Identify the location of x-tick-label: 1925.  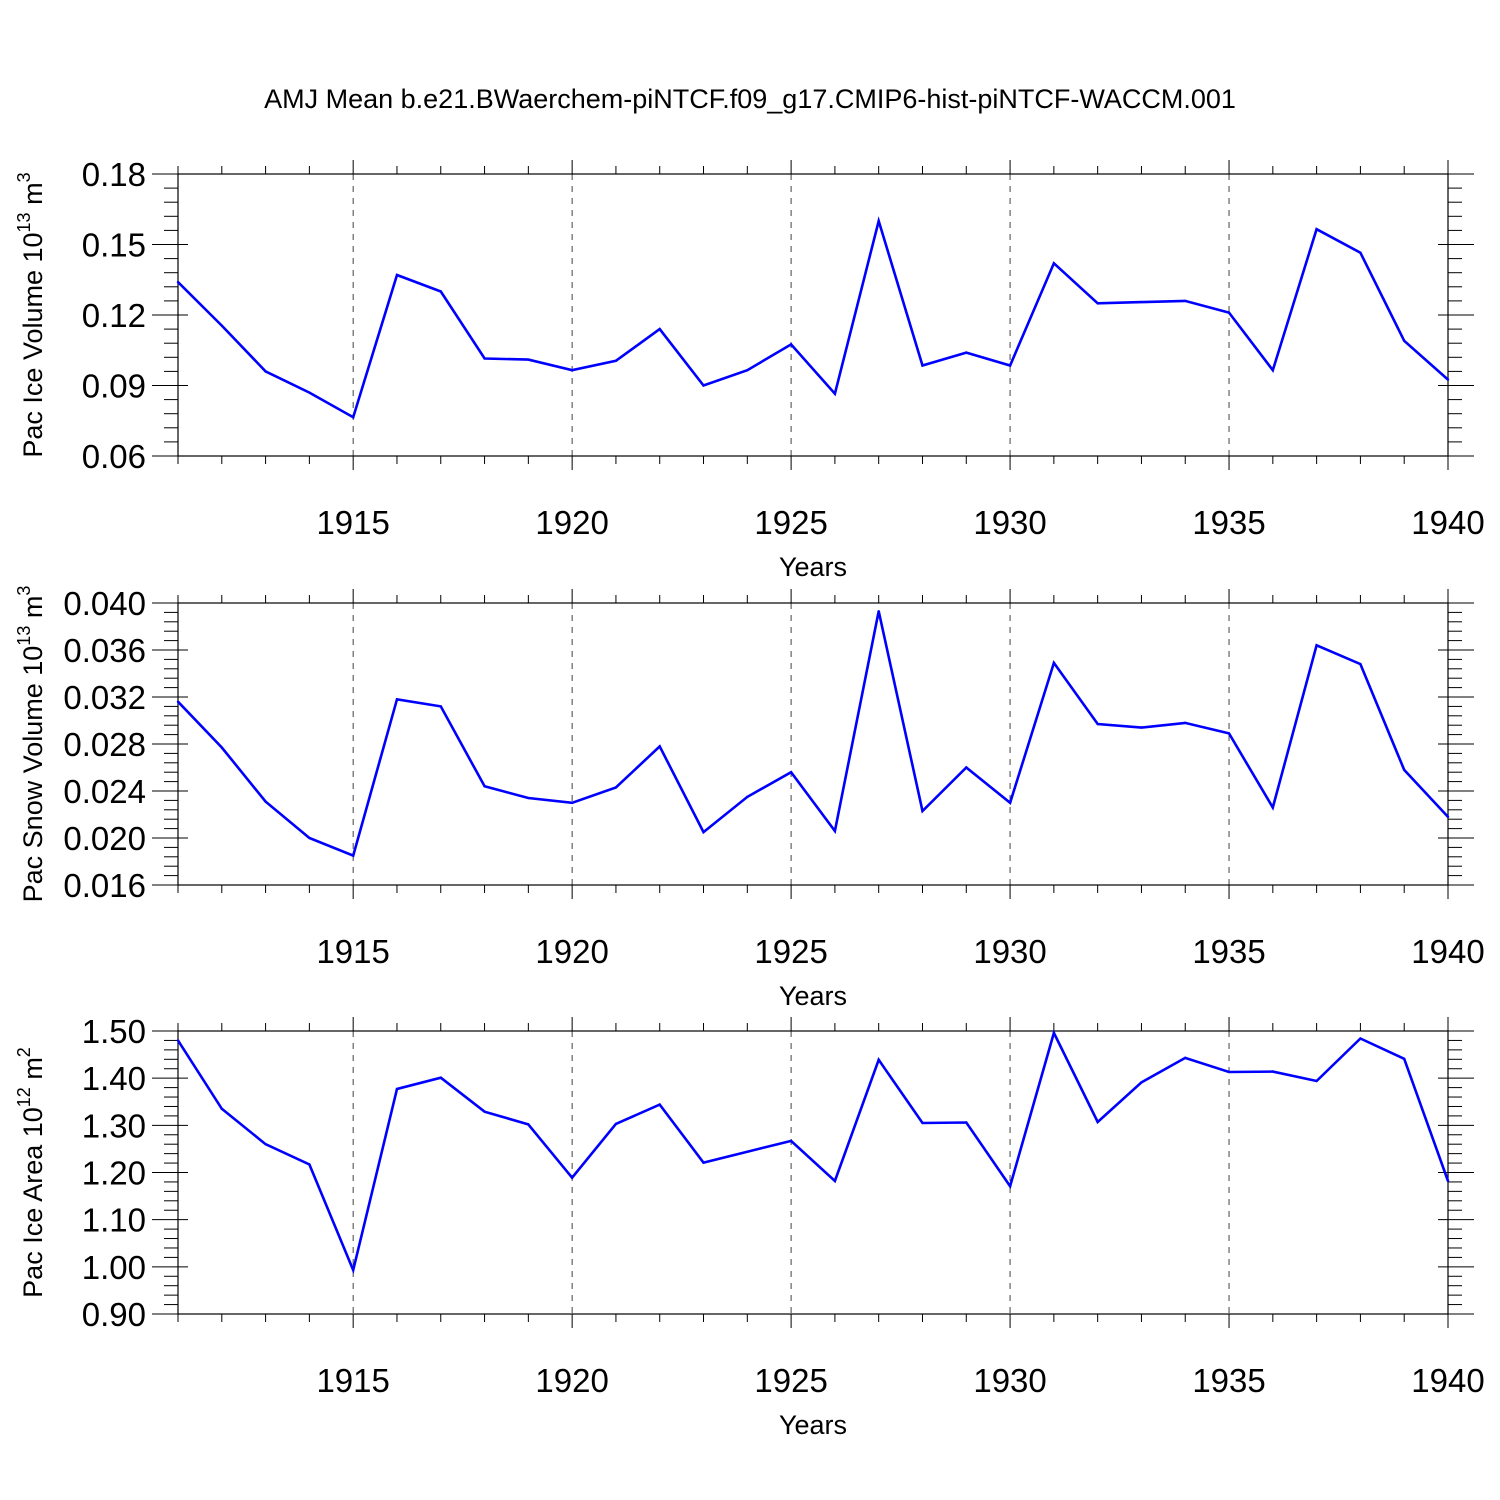
(790, 951).